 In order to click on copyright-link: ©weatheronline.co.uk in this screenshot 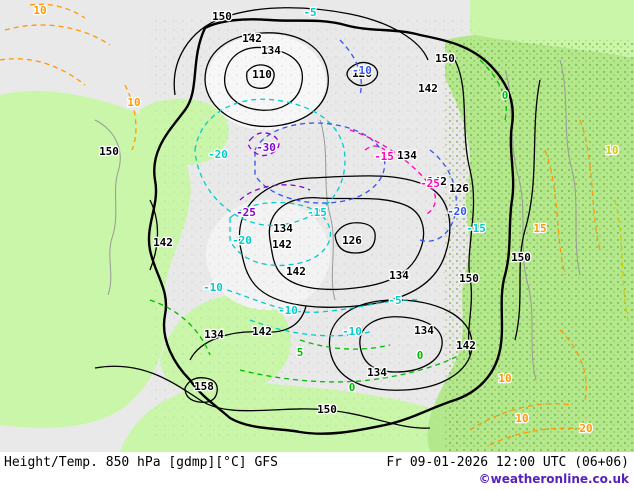, I will do `click(553, 479)`.